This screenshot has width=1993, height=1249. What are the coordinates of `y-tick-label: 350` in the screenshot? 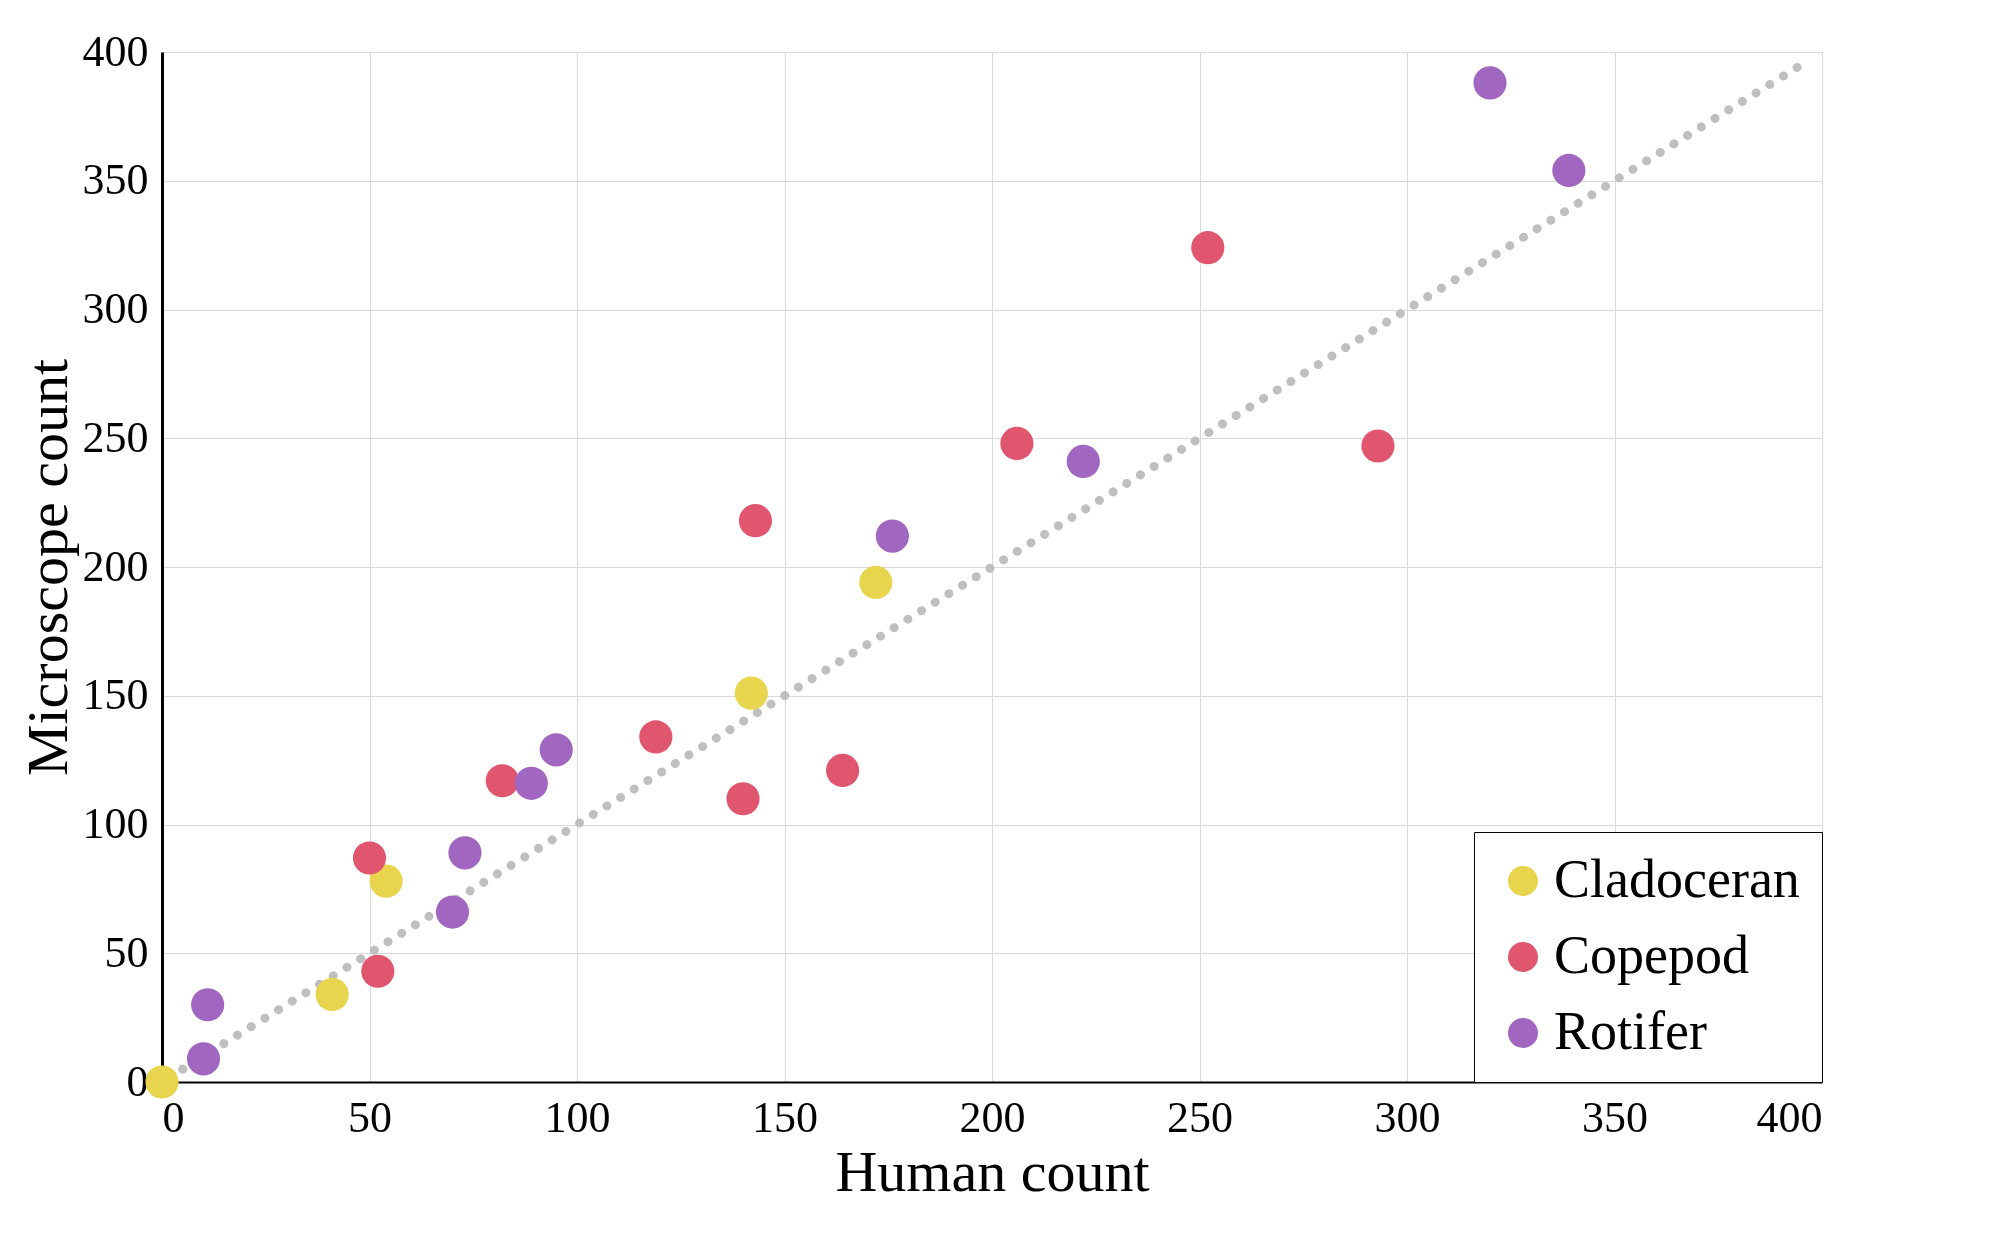 It's located at (115, 180).